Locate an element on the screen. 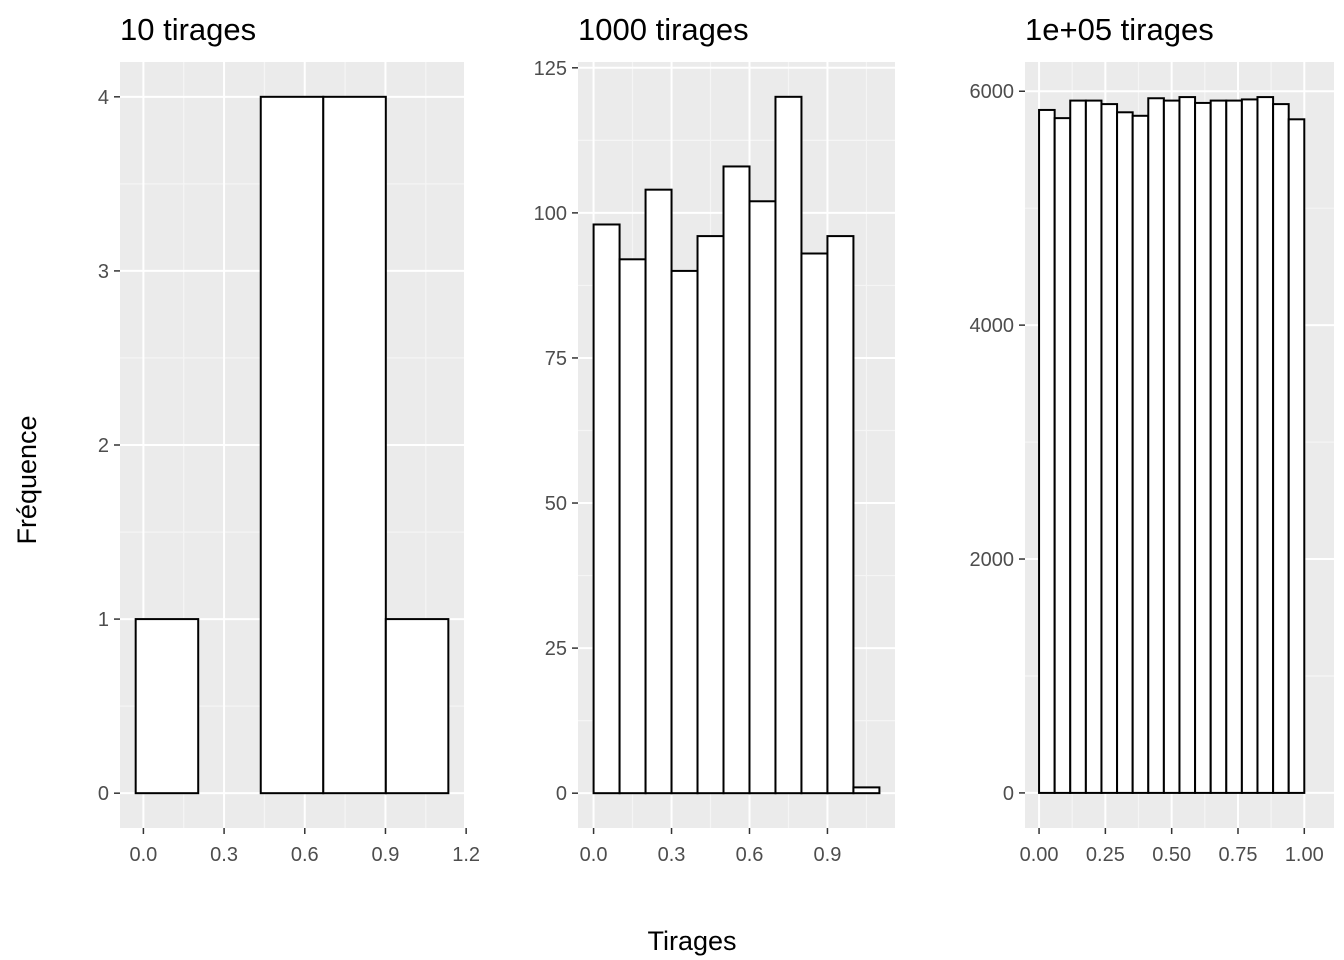  y-tick-label: 2000 is located at coordinates (992, 560).